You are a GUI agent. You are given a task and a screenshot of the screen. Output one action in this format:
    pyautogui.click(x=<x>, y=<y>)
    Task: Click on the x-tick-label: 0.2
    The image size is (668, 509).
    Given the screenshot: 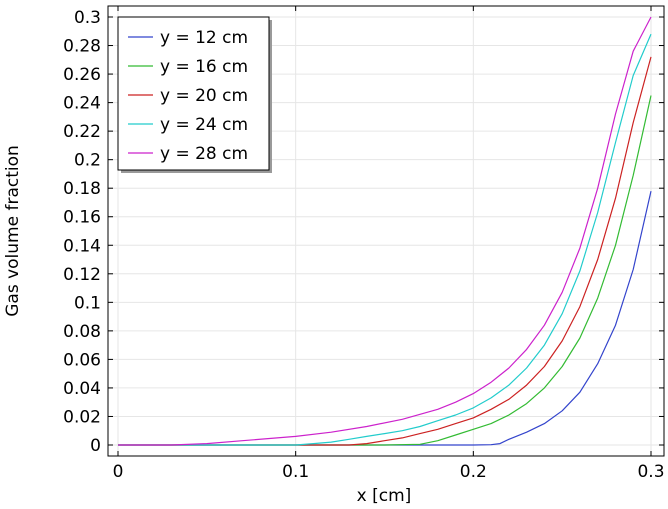 What is the action you would take?
    pyautogui.click(x=473, y=472)
    